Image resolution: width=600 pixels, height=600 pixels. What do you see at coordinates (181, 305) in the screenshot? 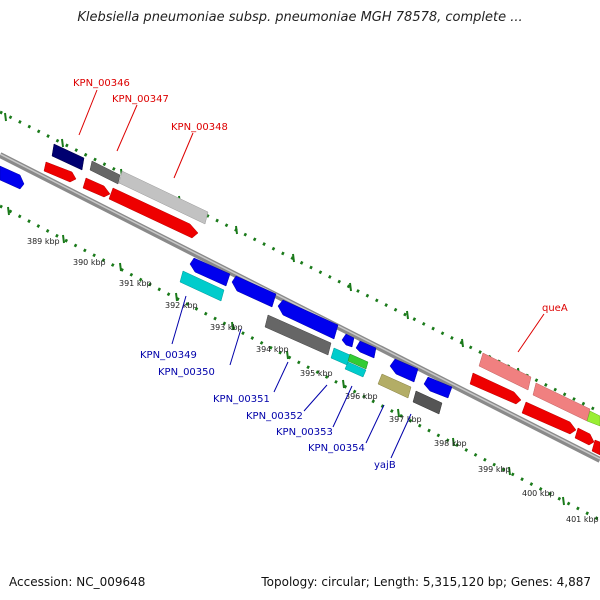
I see `tick-label-392: 392 kbp` at bounding box center [181, 305].